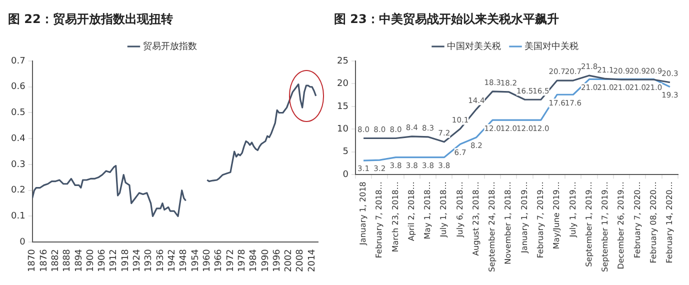 This screenshot has width=689, height=285. I want to click on x-tick-label: 1924, so click(137, 260).